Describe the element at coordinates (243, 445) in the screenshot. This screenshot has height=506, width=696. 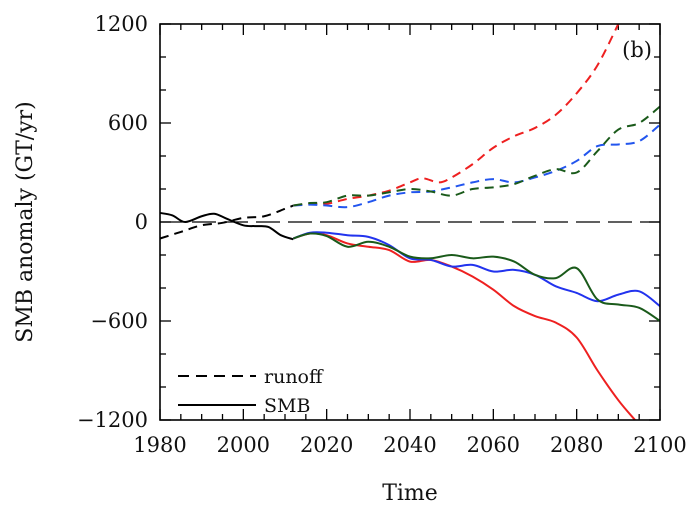
I see `x-tick-label: 2000` at that location.